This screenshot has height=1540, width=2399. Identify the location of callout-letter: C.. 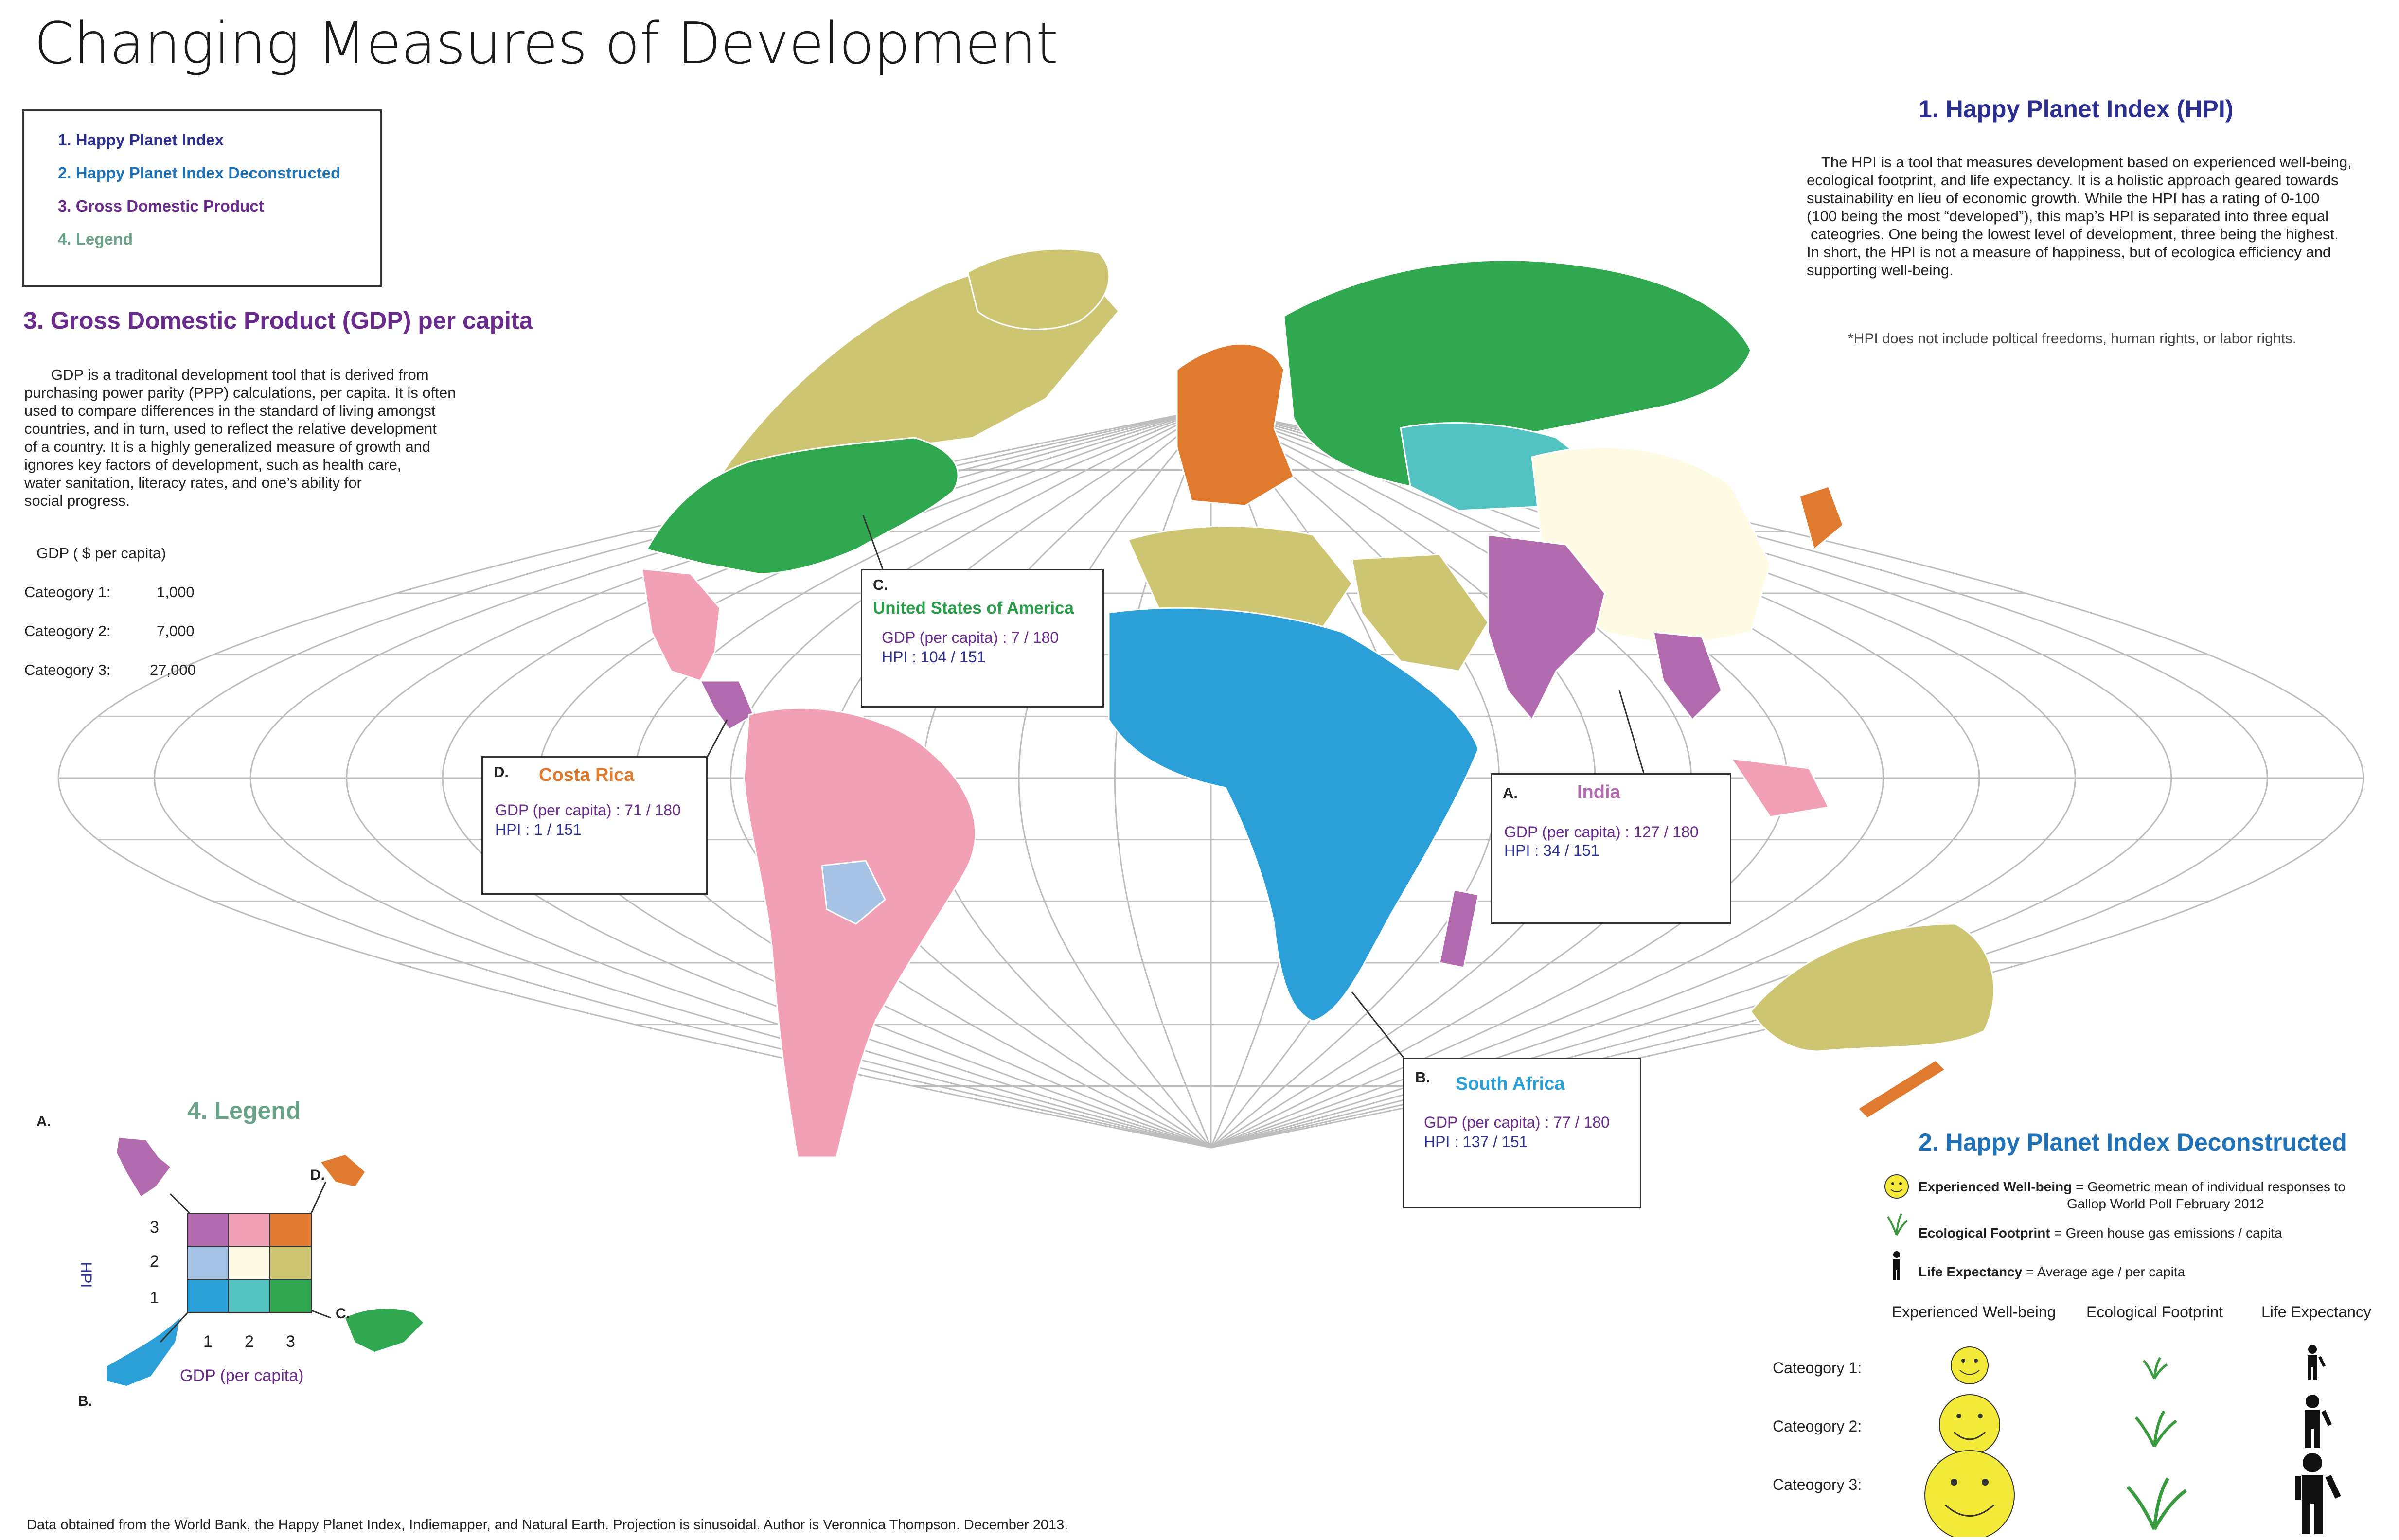
(880, 584).